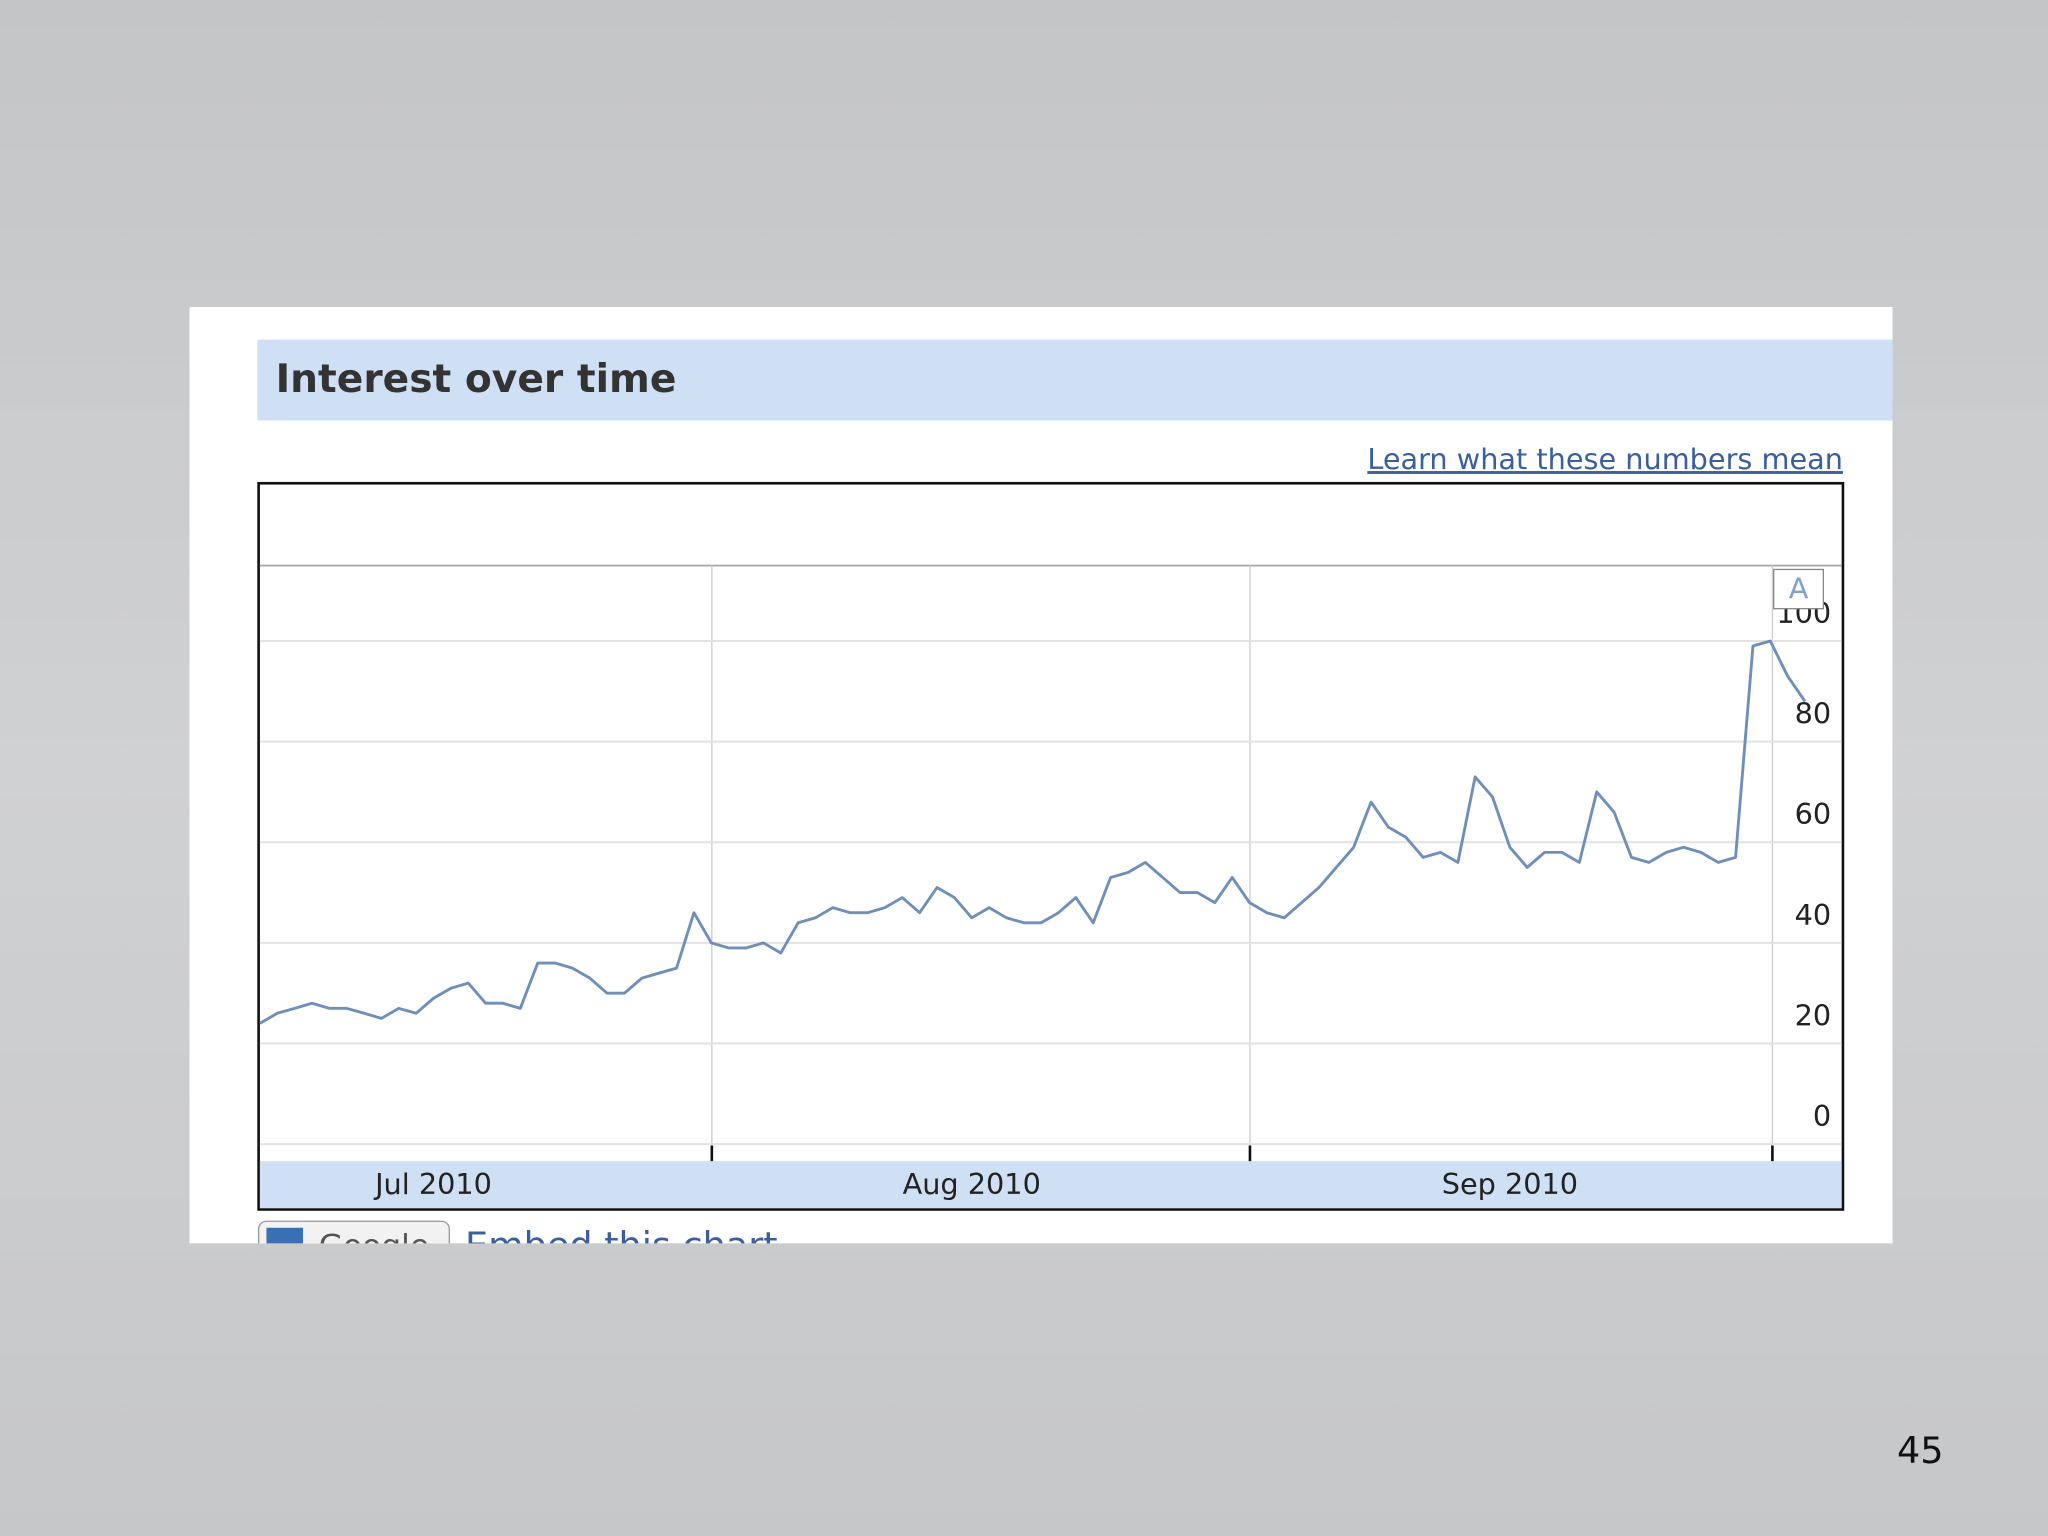 The height and width of the screenshot is (1536, 2048). Describe the element at coordinates (1822, 1116) in the screenshot. I see `y-tick-label: 0` at that location.